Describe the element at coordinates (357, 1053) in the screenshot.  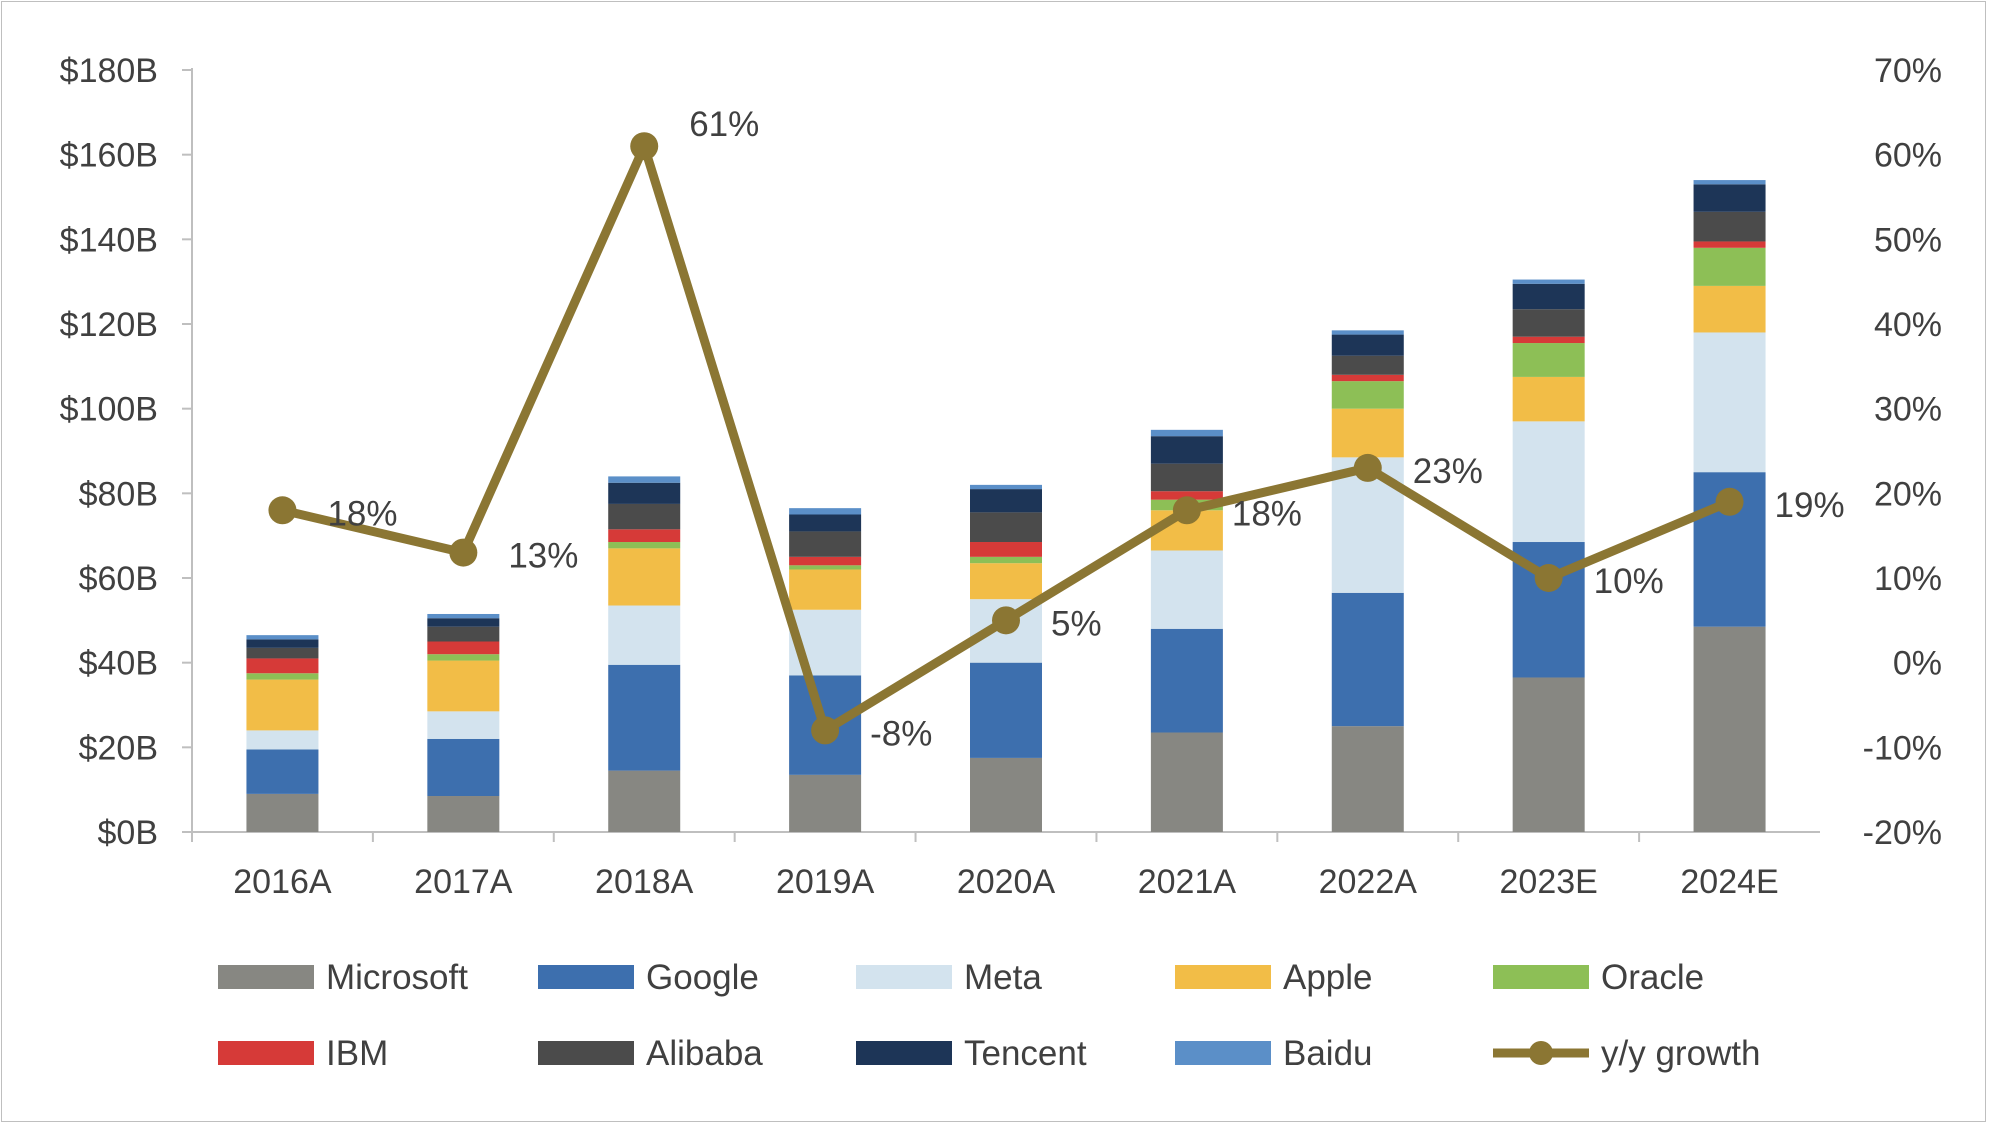
I see `legend-label: IBM` at that location.